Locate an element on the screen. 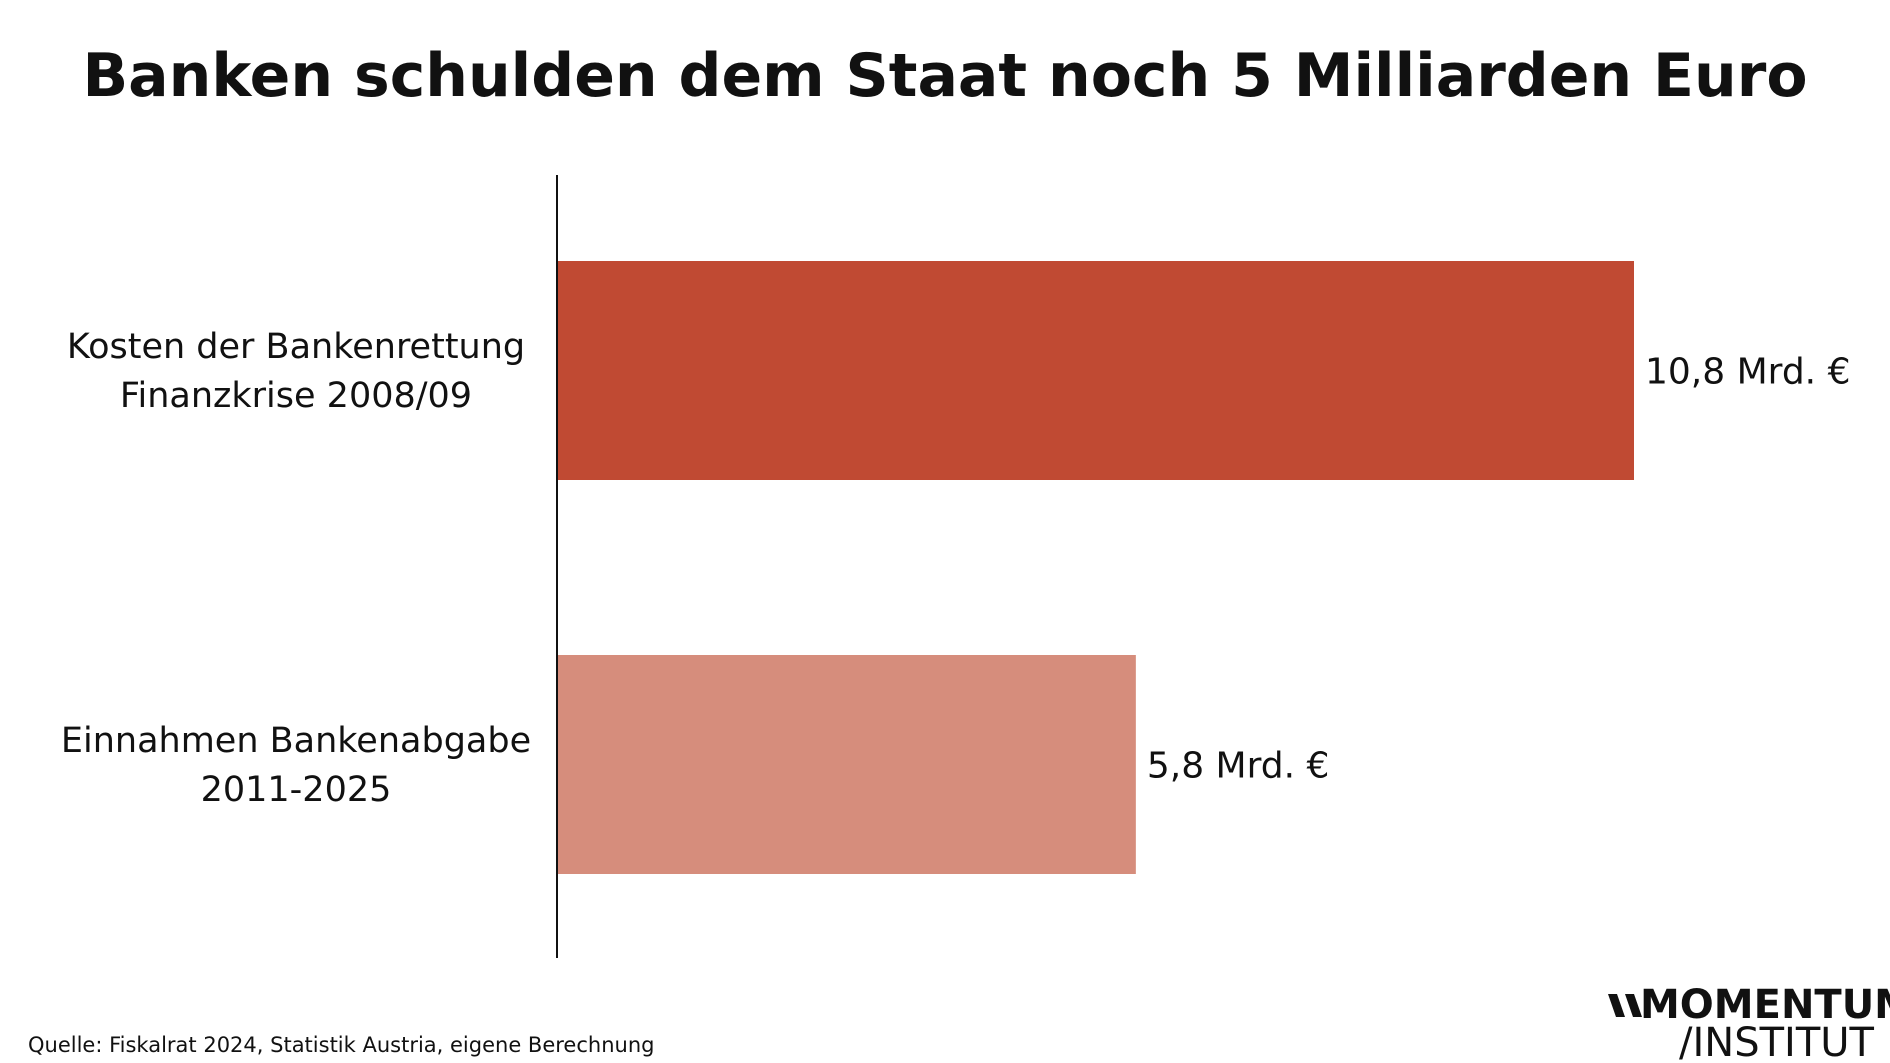 The image size is (1890, 1063). category-label-2: Einnahmen Bankenabgabe 2011-2025 is located at coordinates (296, 765).